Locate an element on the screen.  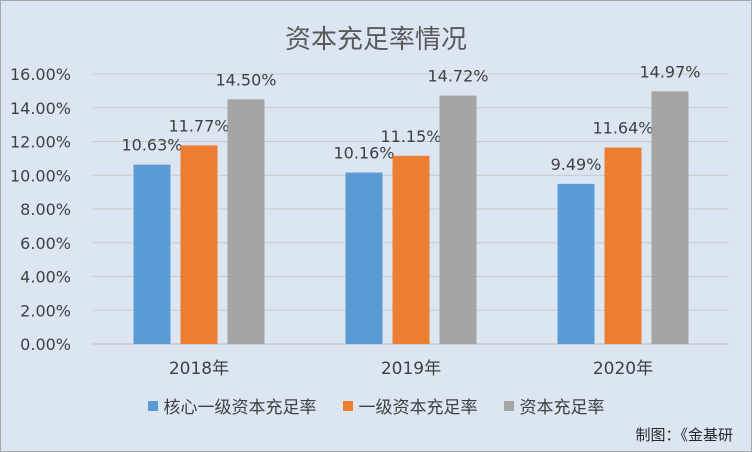
legend-item: 核心一级资本充足率 is located at coordinates (232, 405).